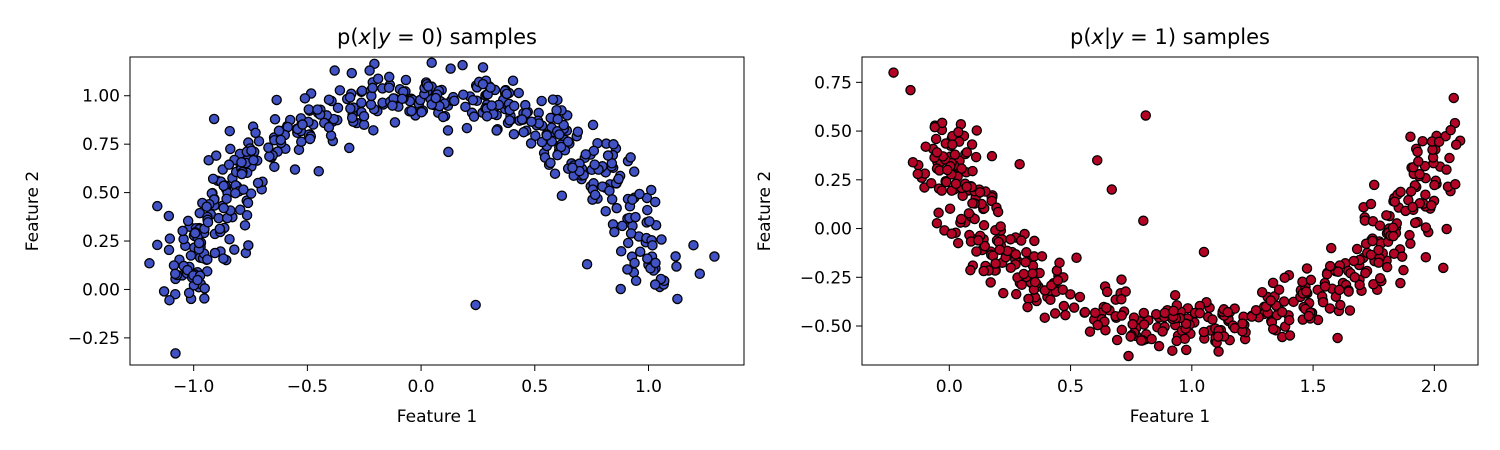 This screenshot has height=450, width=1500. Describe the element at coordinates (1191, 387) in the screenshot. I see `x-tick-label: 1.0` at that location.